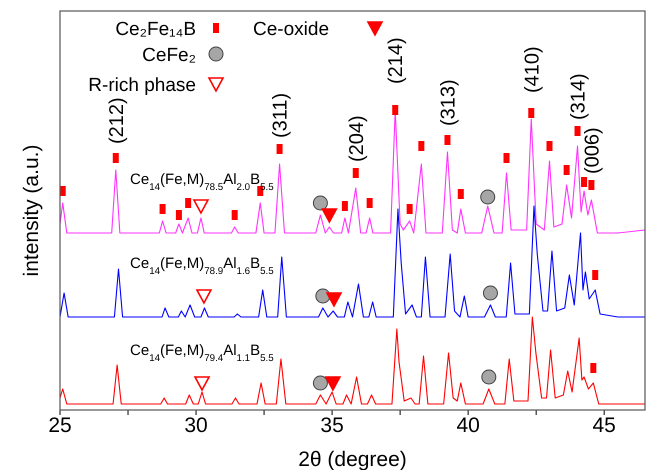 This screenshot has width=650, height=473. What do you see at coordinates (396, 60) in the screenshot?
I see `annotation: (214)` at bounding box center [396, 60].